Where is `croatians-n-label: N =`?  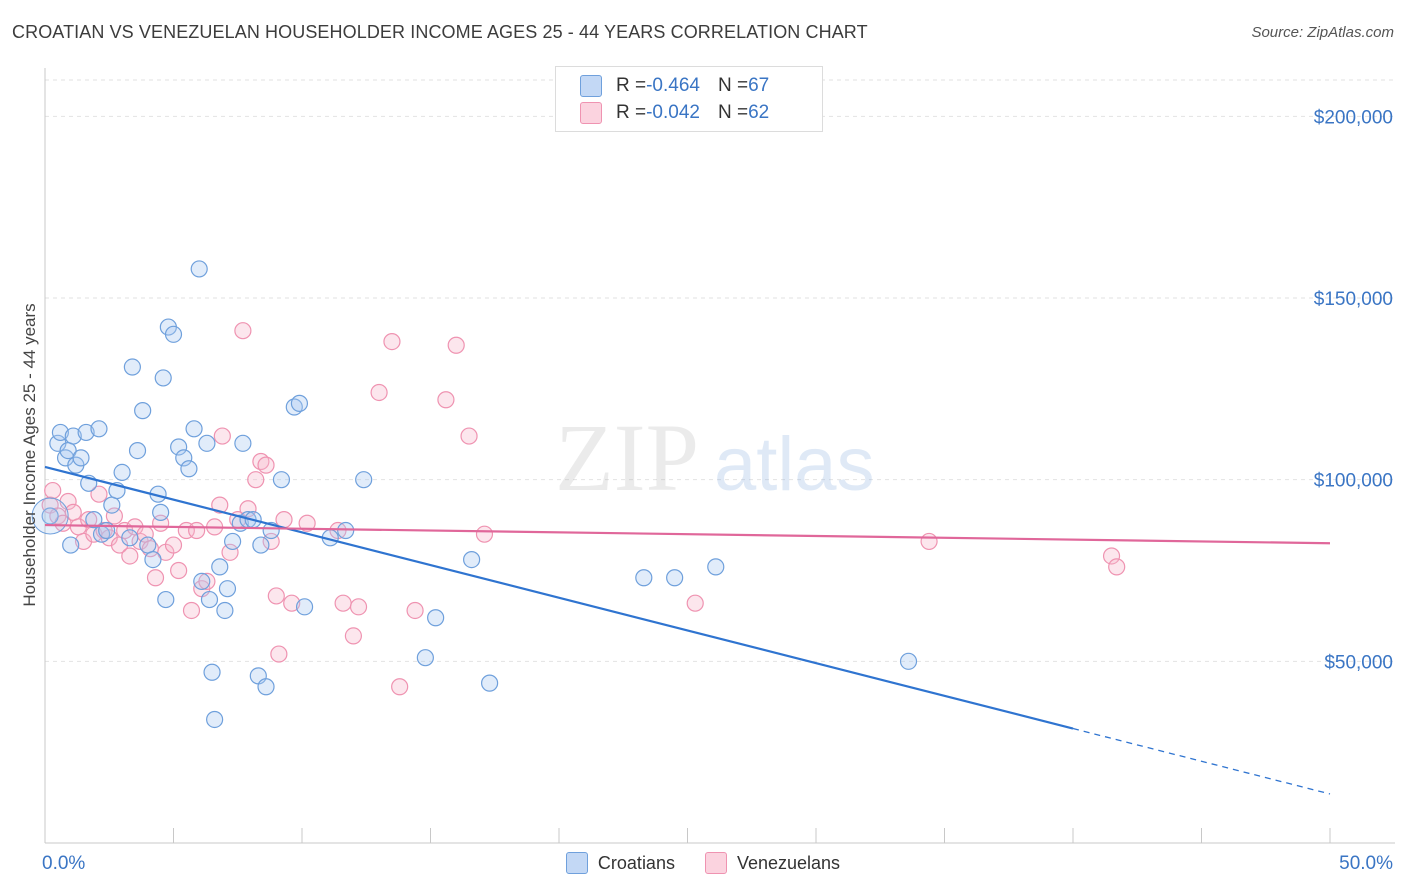 croatians-n-label: N = is located at coordinates (733, 85).